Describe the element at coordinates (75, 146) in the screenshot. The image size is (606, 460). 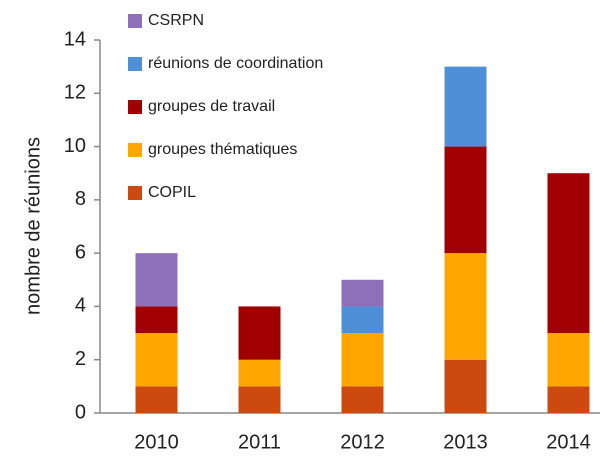
I see `y-tick-label: 10` at that location.